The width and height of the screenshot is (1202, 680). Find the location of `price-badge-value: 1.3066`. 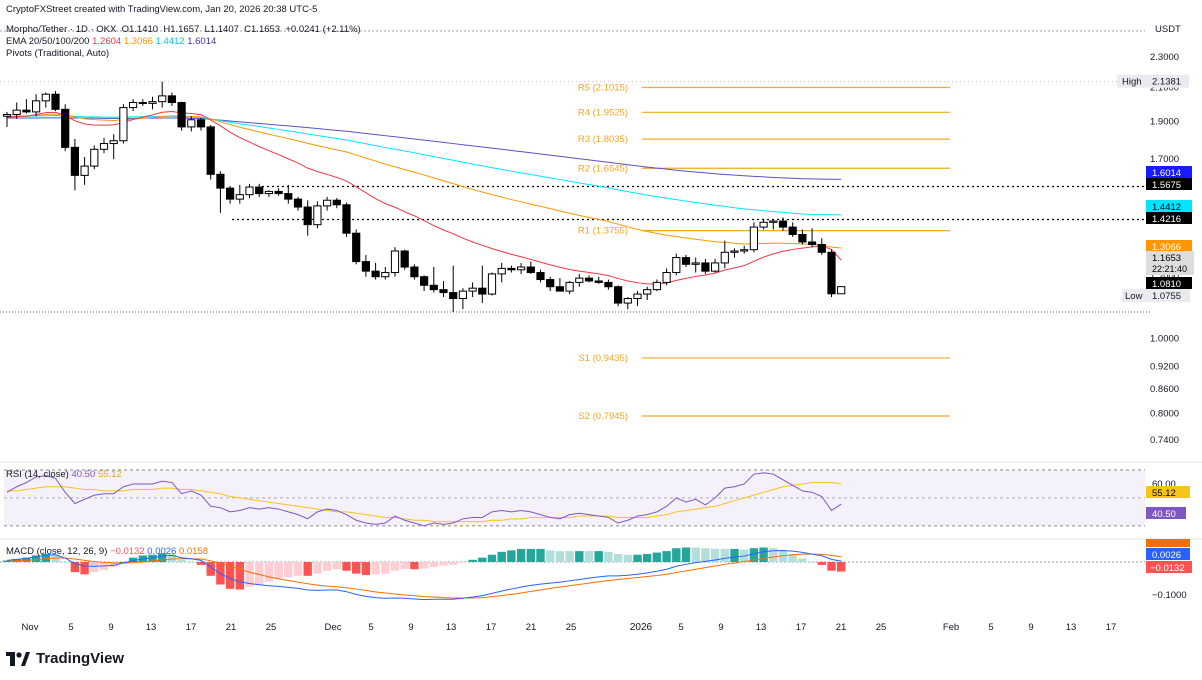

price-badge-value: 1.3066 is located at coordinates (1166, 247).